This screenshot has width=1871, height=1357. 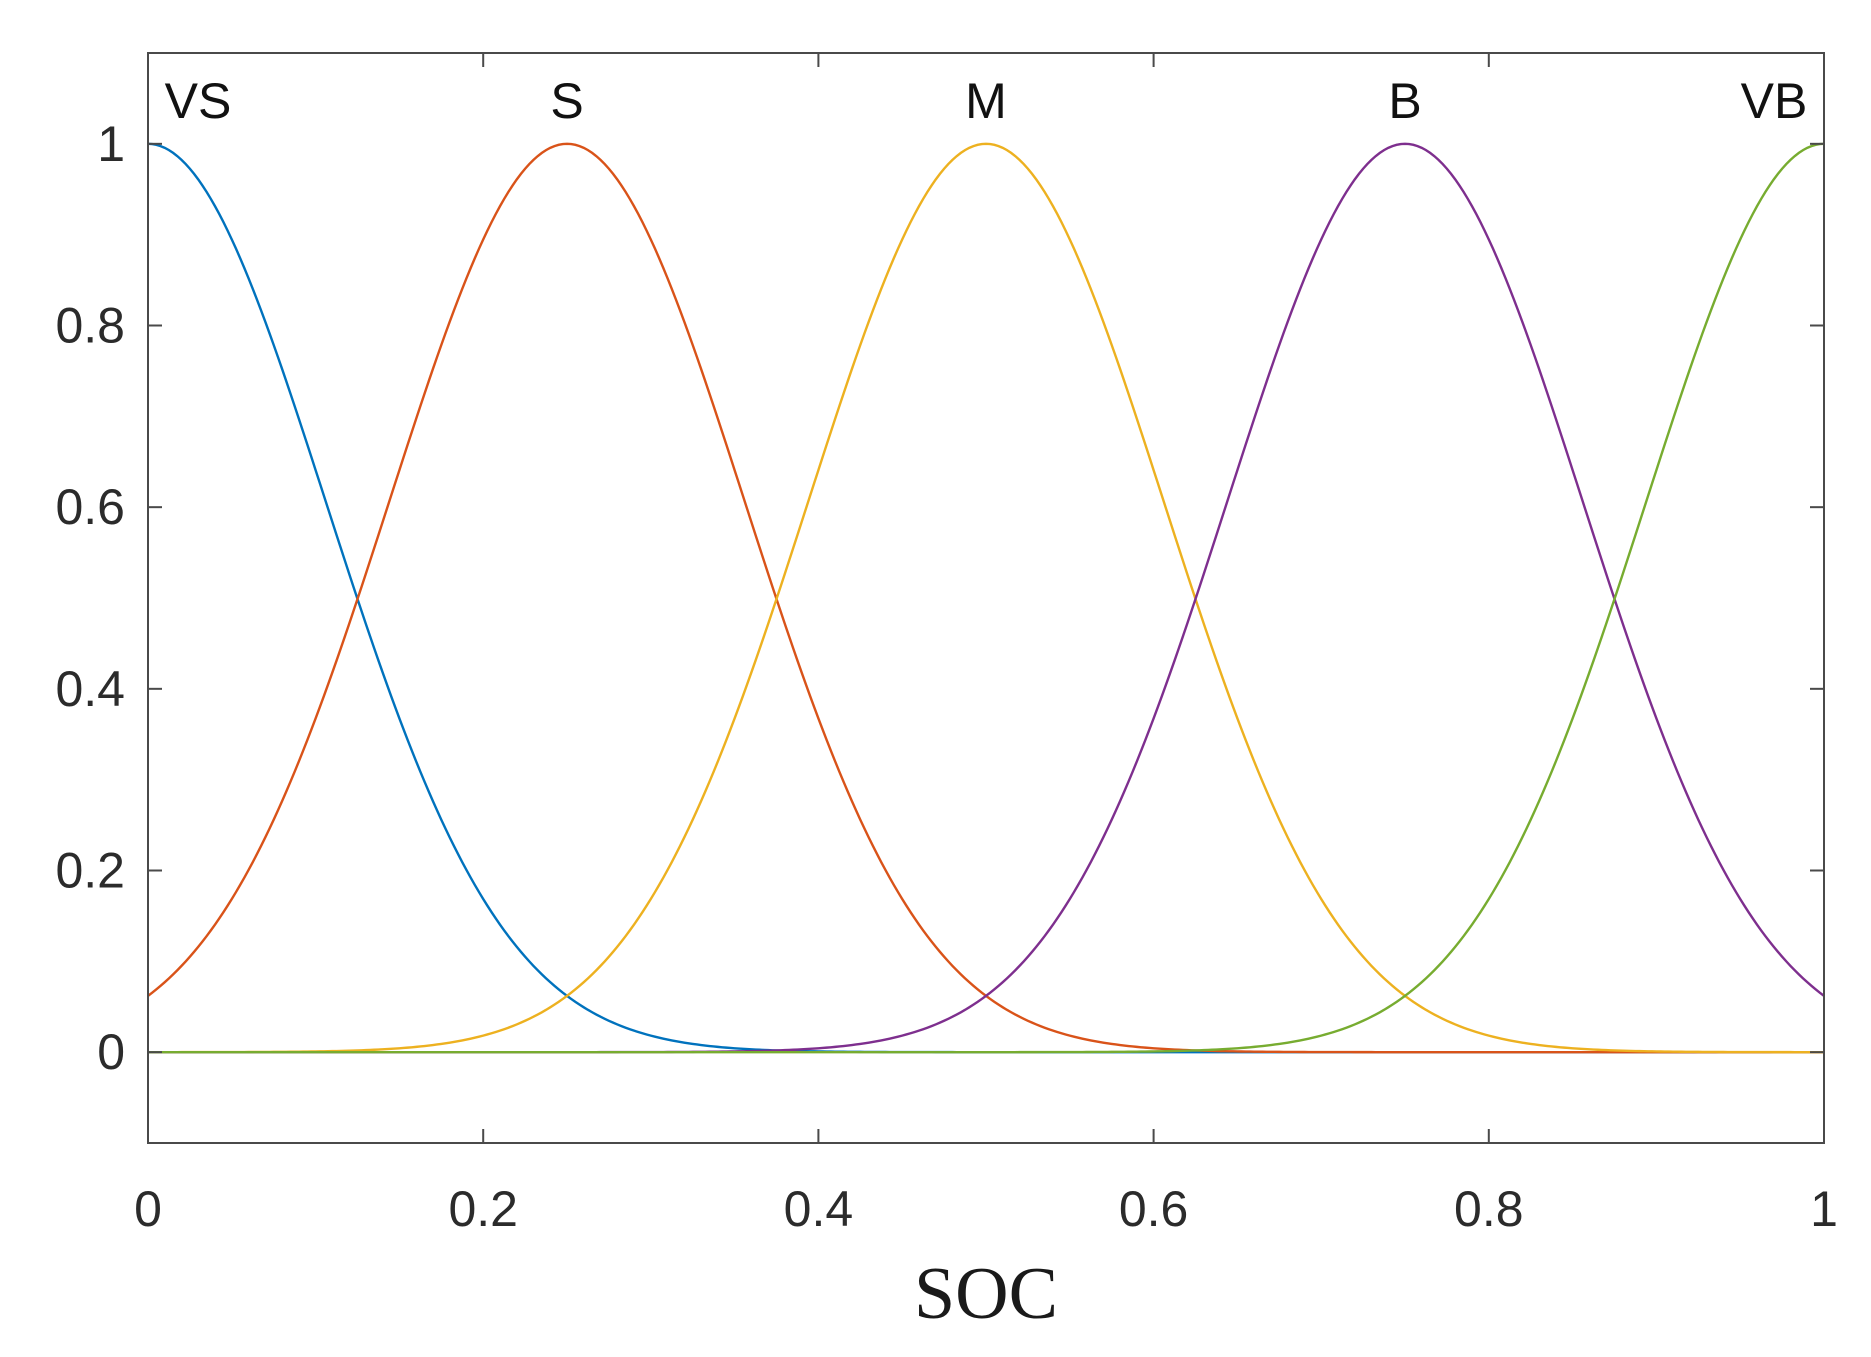 I want to click on series-label-vs: VS, so click(x=198, y=101).